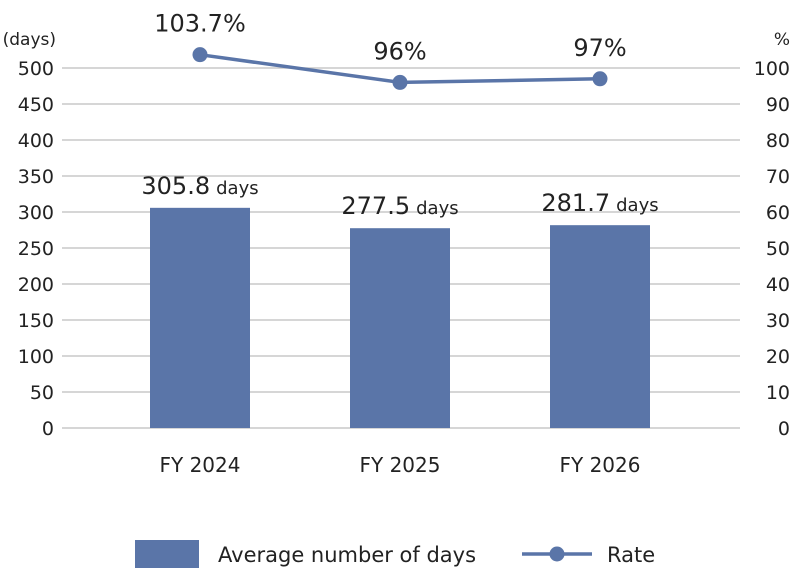  Describe the element at coordinates (48, 429) in the screenshot. I see `left-tick-label: 0` at that location.